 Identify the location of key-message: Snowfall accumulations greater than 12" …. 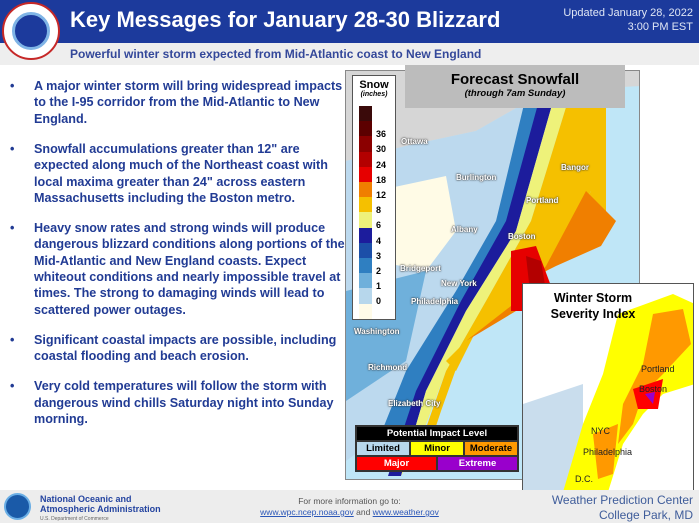
(177, 174).